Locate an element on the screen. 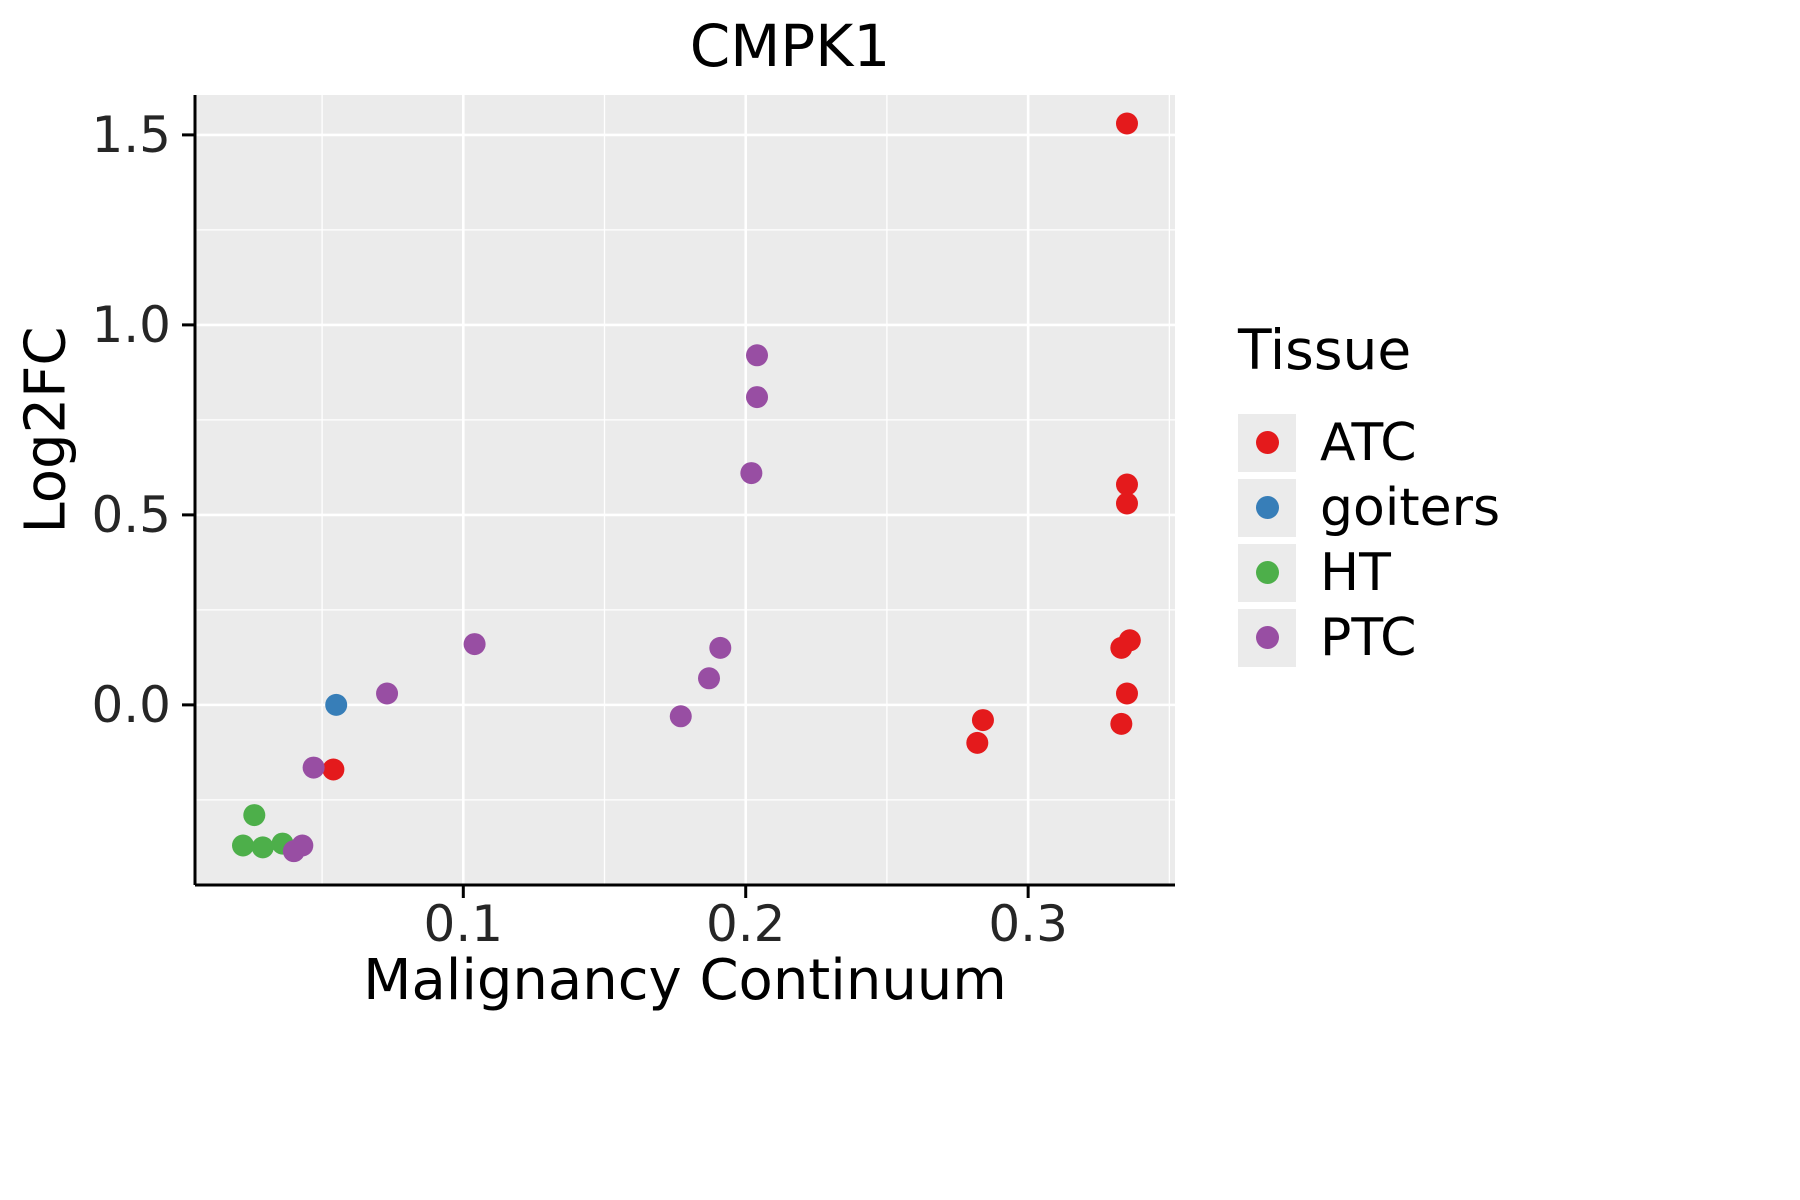 This screenshot has width=1800, height=1200. y-tick-label: 1.0 is located at coordinates (131, 325).